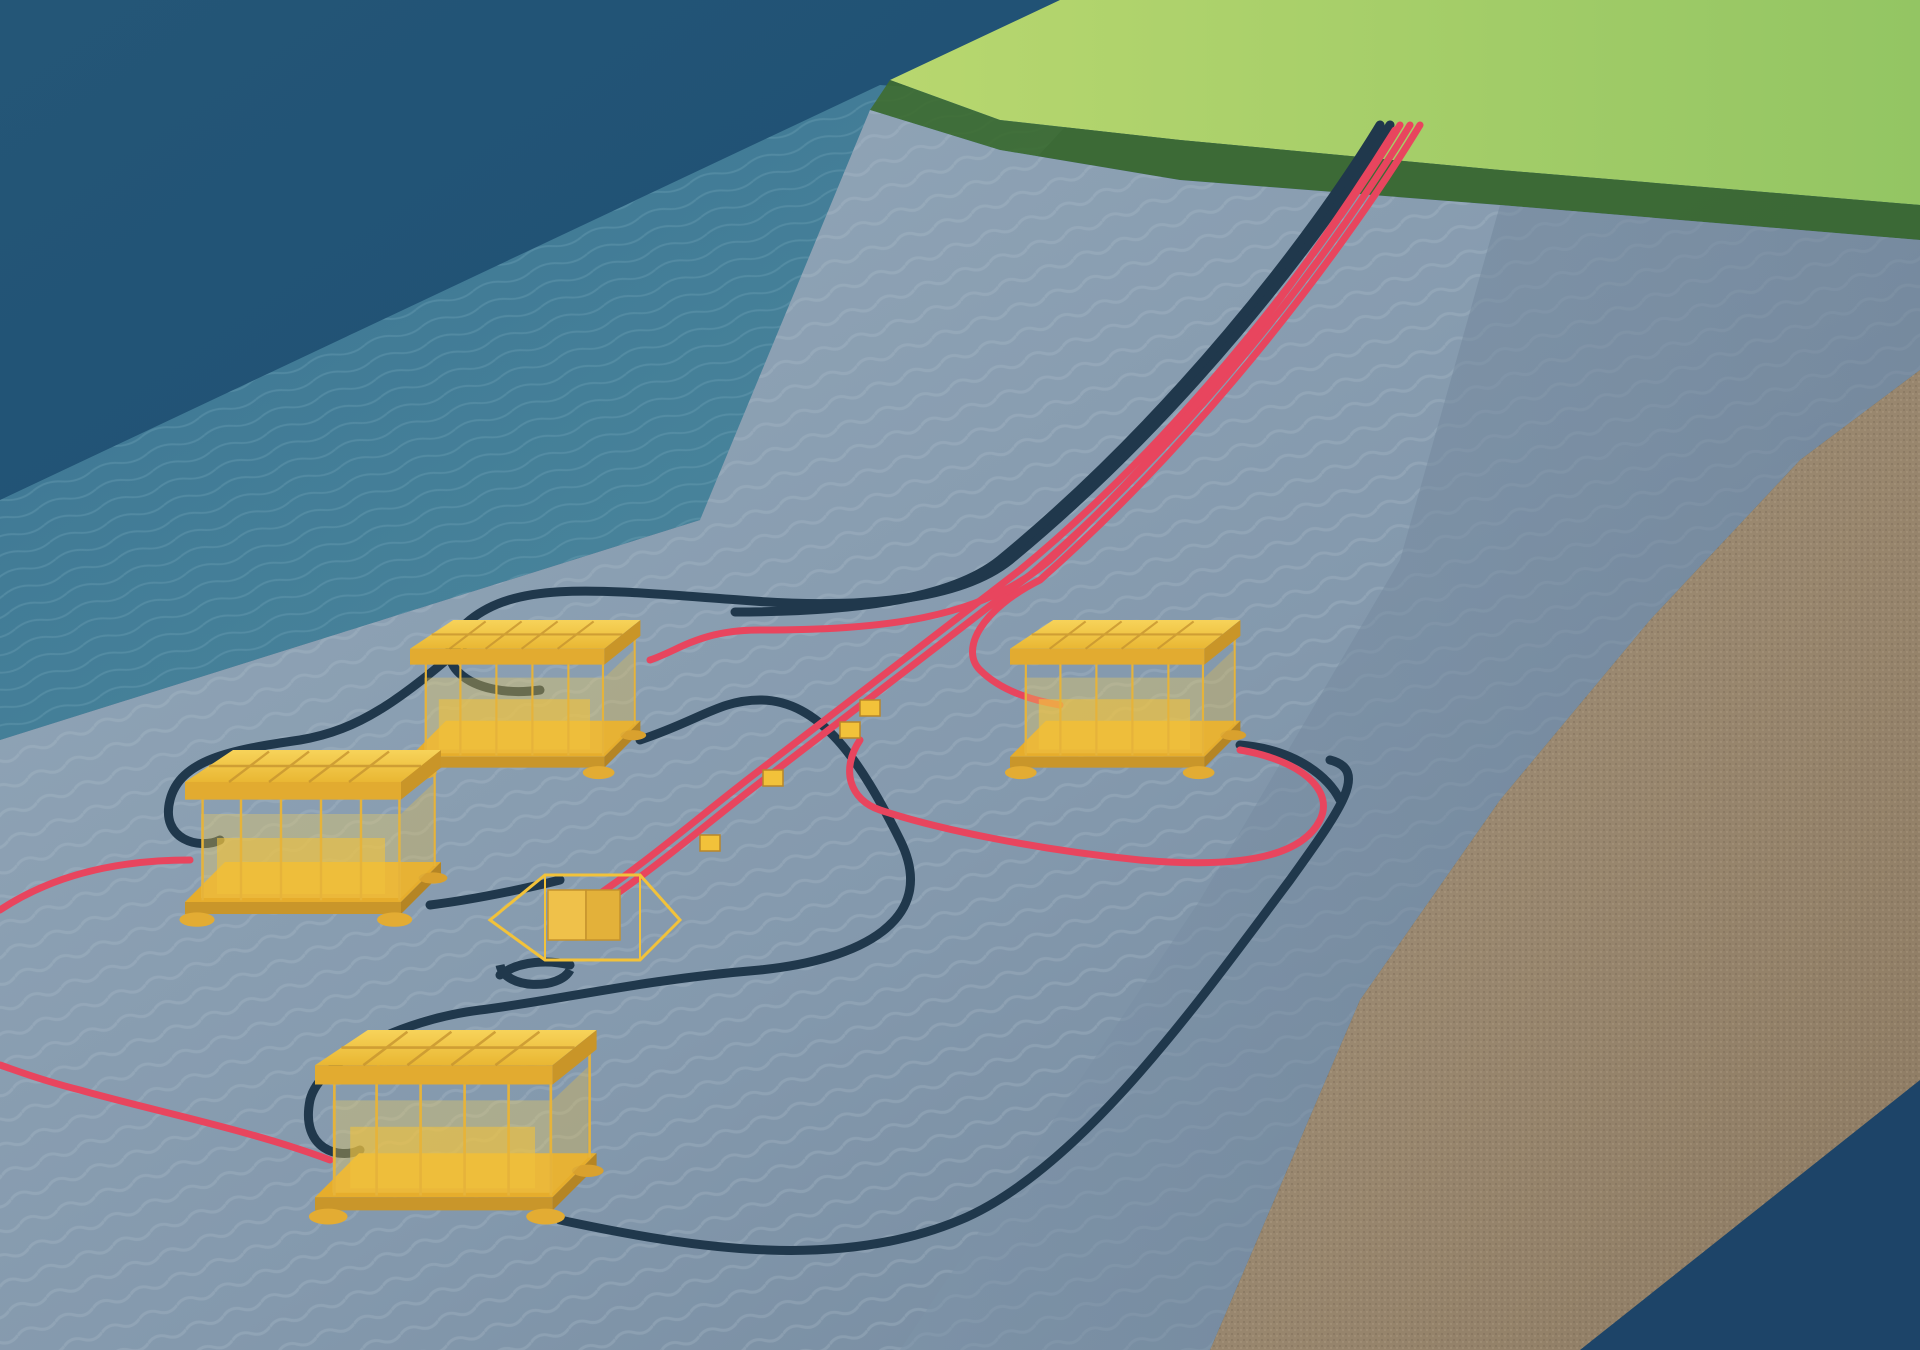  What do you see at coordinates (790, 775) in the screenshot?
I see `inline-connectors` at bounding box center [790, 775].